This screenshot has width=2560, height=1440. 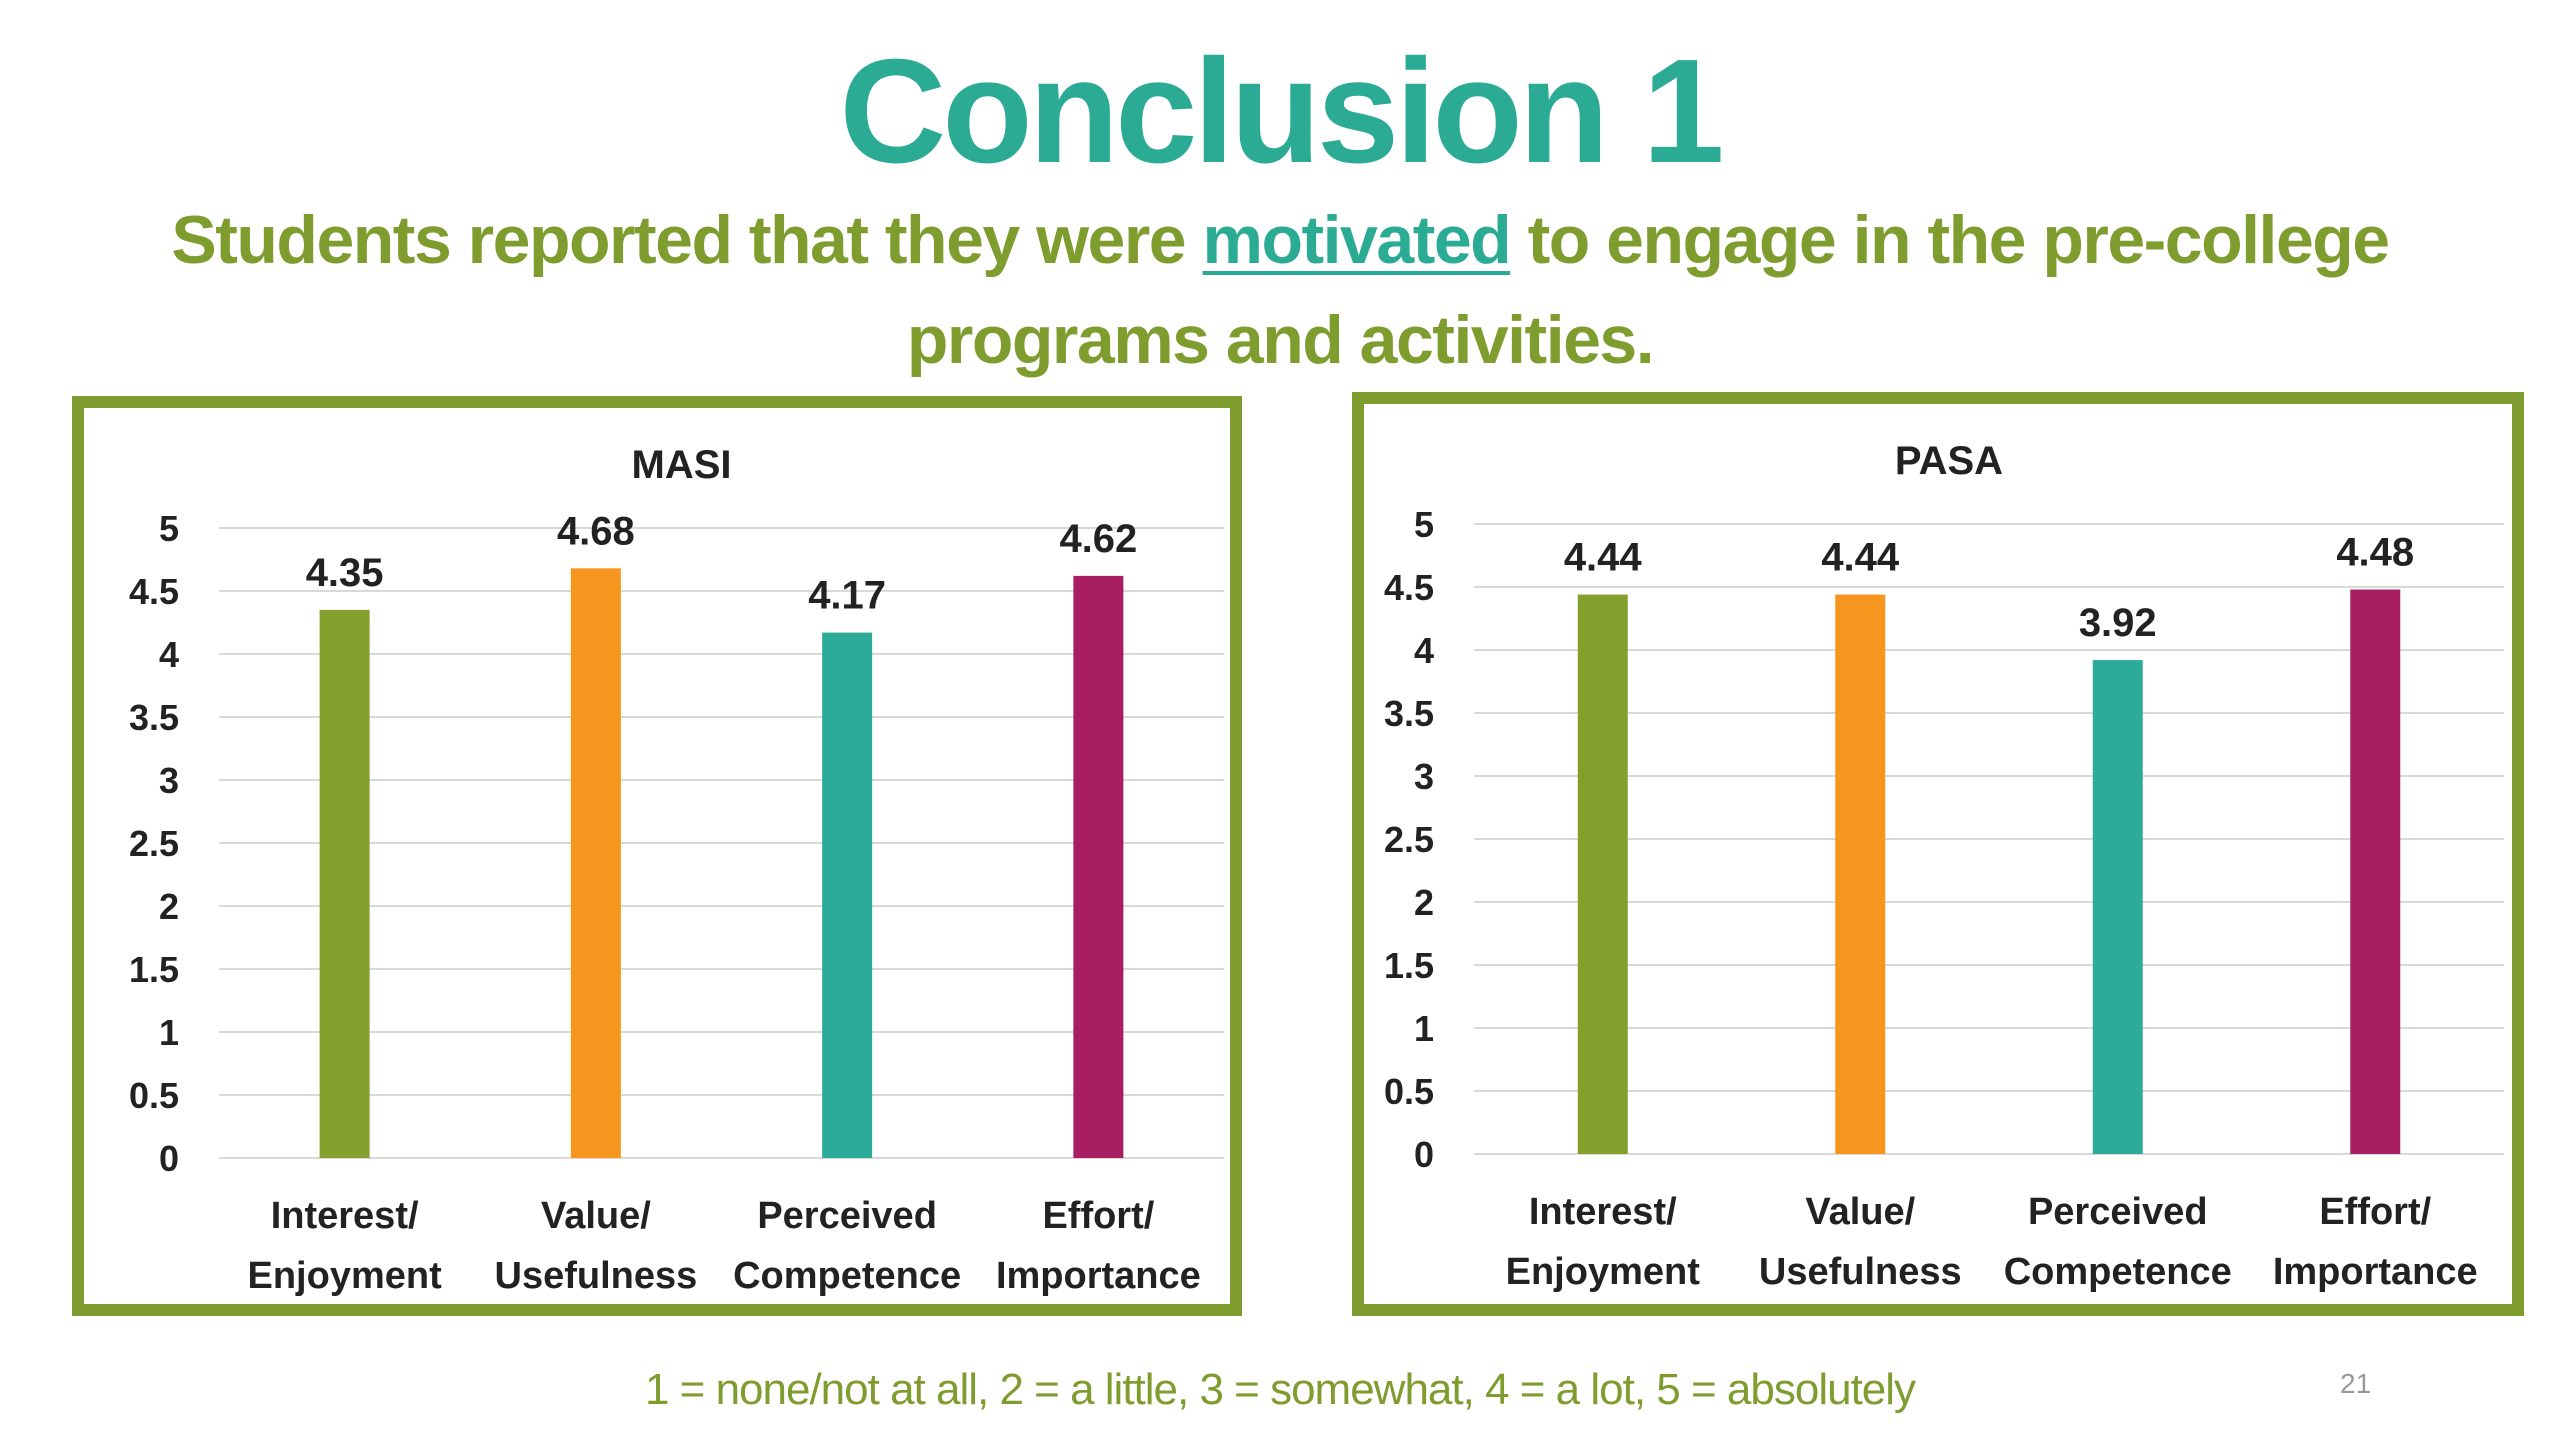 What do you see at coordinates (2375, 553) in the screenshot?
I see `pasa-data-label: 4.48` at bounding box center [2375, 553].